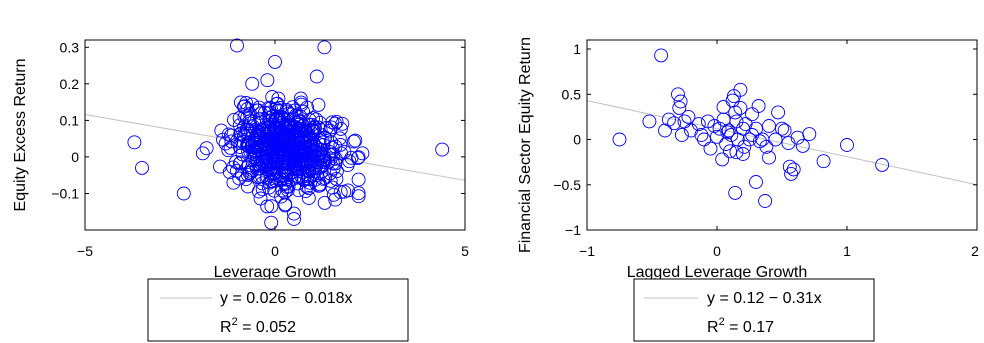 This screenshot has height=343, width=984. I want to click on right-legend-r2-sup: 2, so click(722, 322).